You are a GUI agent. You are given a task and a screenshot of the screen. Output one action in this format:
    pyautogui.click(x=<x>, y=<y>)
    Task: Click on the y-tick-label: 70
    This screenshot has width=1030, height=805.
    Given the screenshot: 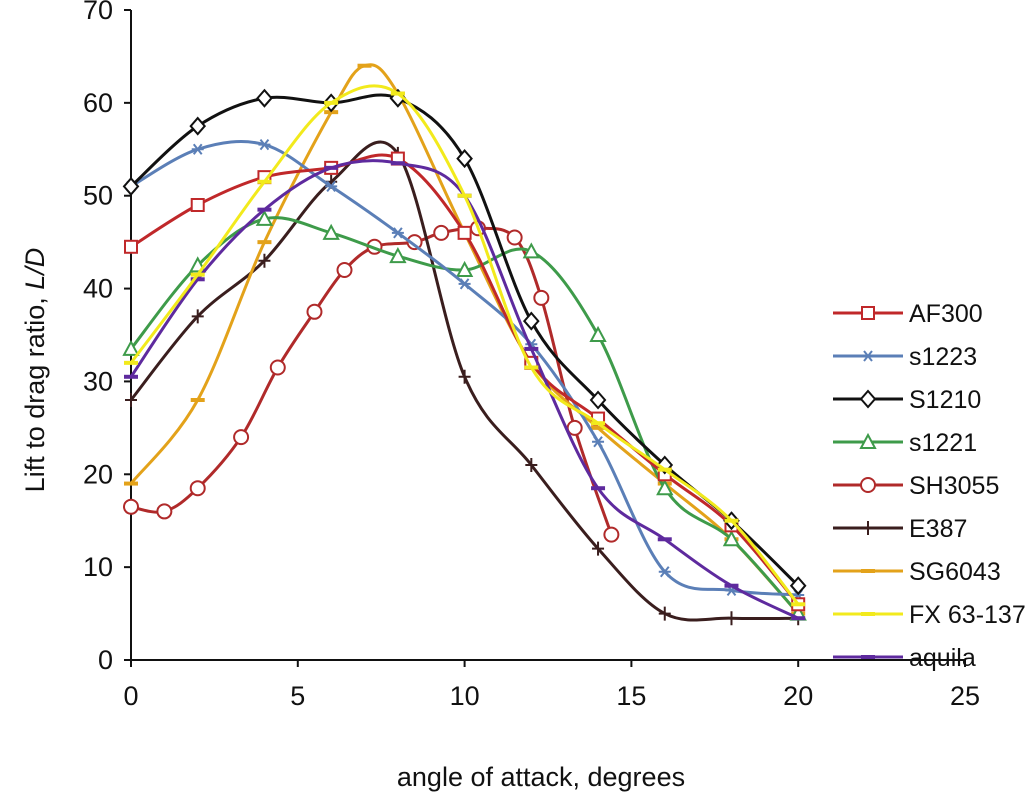 What is the action you would take?
    pyautogui.click(x=98, y=12)
    